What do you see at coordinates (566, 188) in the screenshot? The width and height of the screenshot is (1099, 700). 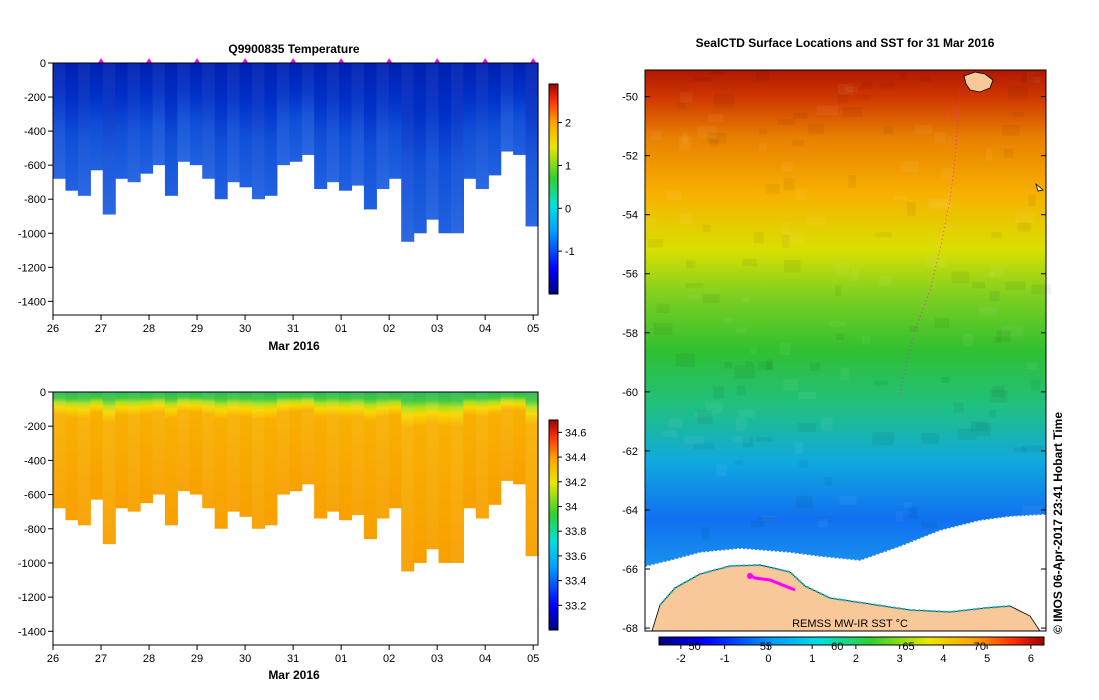 I see `temperature-colorbar-ticks: -1 0 1 2` at bounding box center [566, 188].